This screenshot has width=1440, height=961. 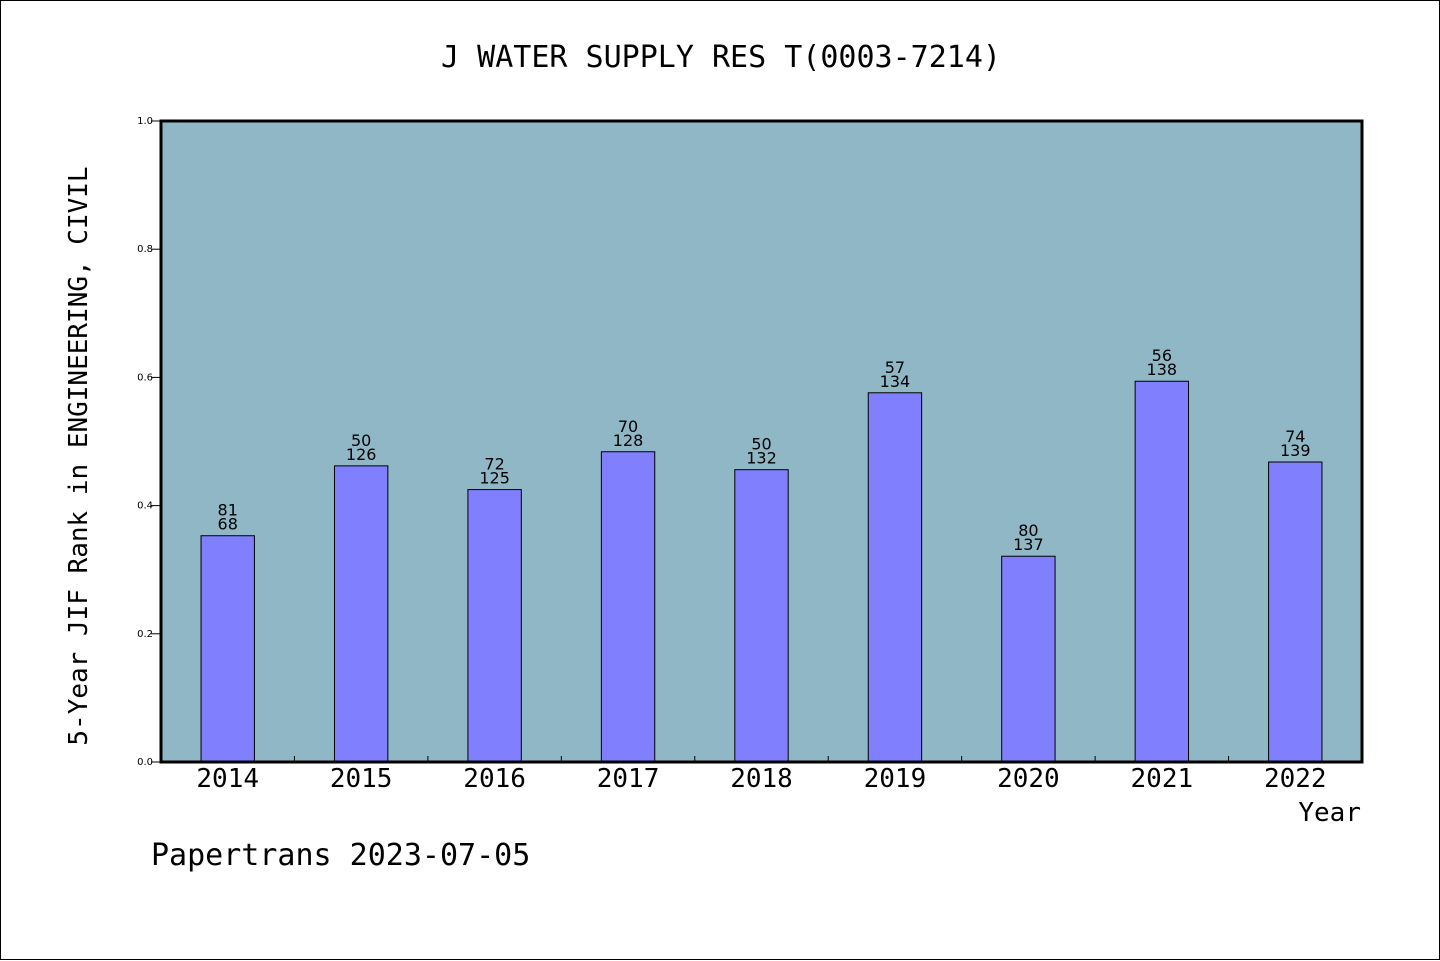 What do you see at coordinates (361, 779) in the screenshot?
I see `x-tick-label-2015: 2015` at bounding box center [361, 779].